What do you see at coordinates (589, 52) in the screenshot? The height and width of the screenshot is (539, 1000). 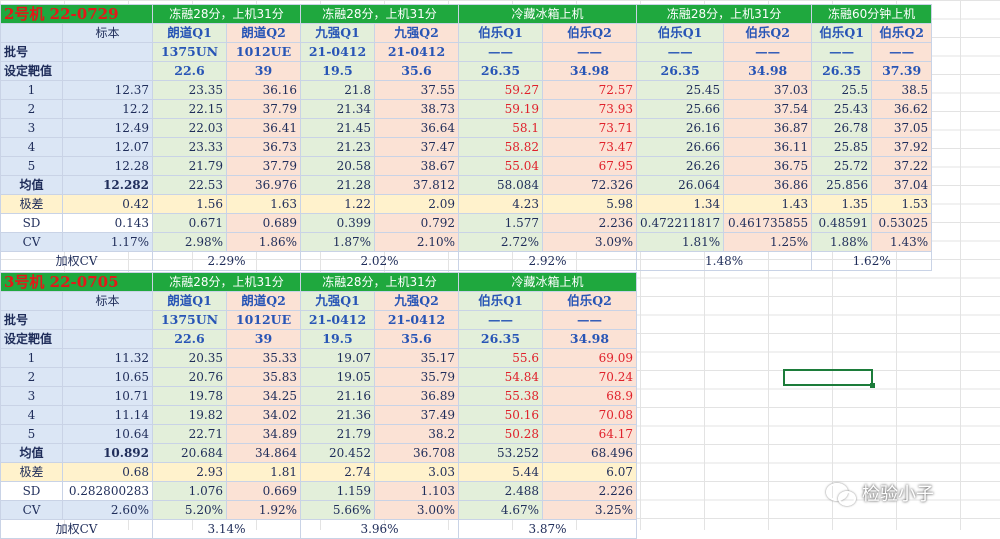 I see `lot-number: ——` at bounding box center [589, 52].